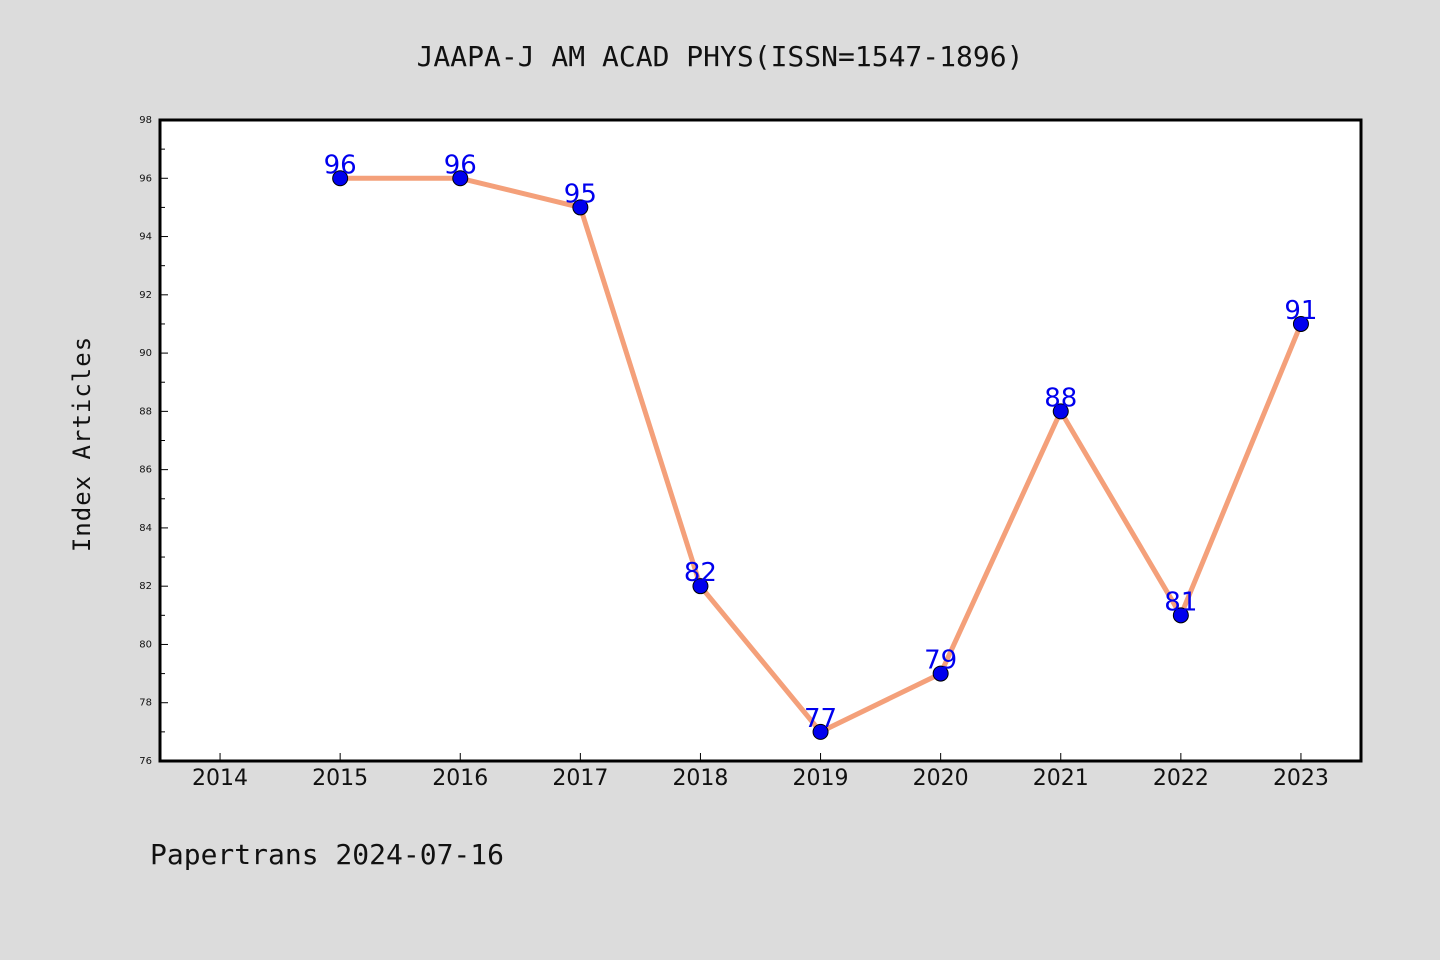 The width and height of the screenshot is (1440, 960). Describe the element at coordinates (940, 661) in the screenshot. I see `data-point-label: 79` at that location.